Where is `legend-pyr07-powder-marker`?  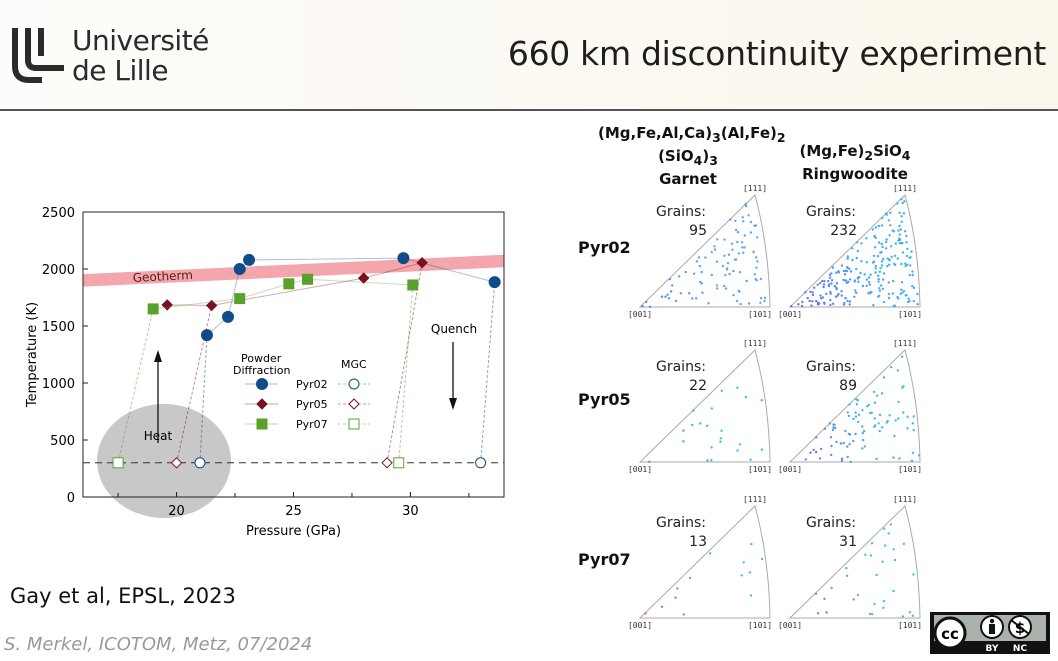
legend-pyr07-powder-marker is located at coordinates (262, 424).